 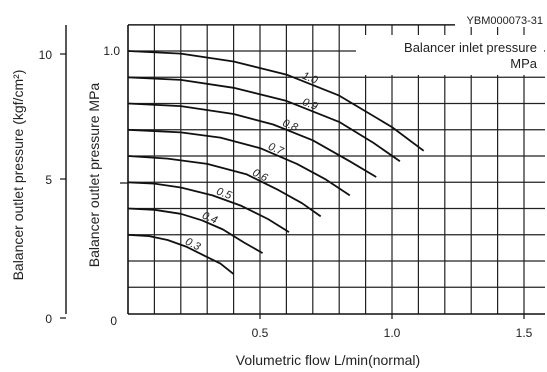 I want to click on y2-axis-label: Balancer outlet pressure (kgf/cm²), so click(x=18, y=175).